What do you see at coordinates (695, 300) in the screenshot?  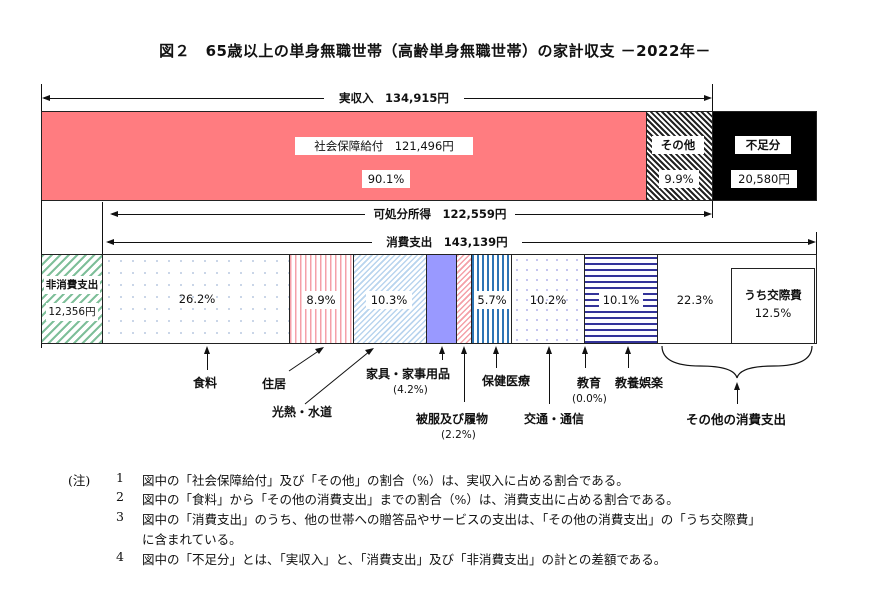 I see `other-consumption-pct: 22.3%` at bounding box center [695, 300].